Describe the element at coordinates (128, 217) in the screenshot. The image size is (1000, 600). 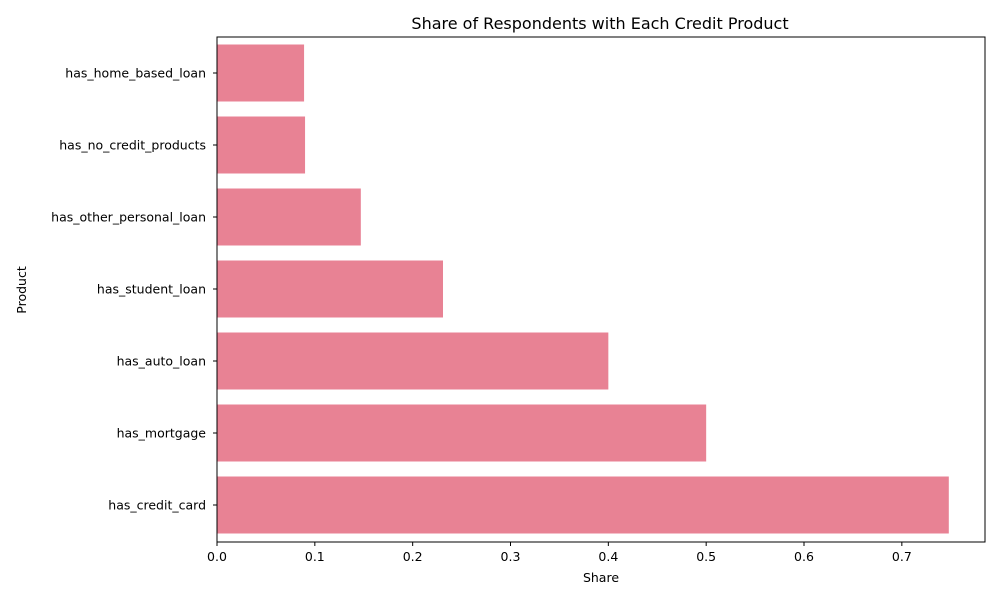
I see `y-tick-label: has_other_personal_loan` at that location.